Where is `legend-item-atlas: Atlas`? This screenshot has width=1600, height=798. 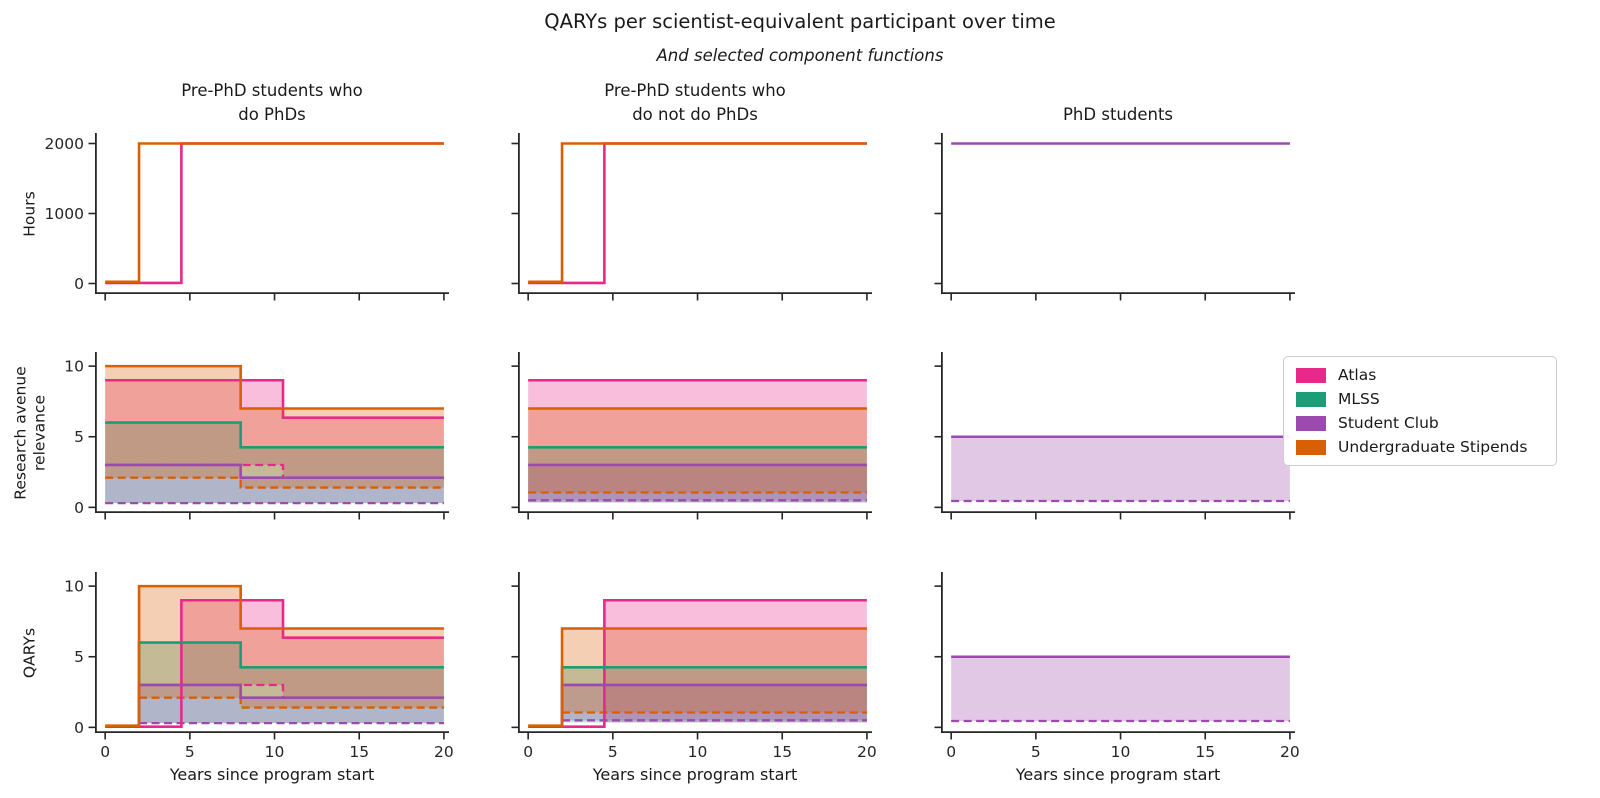 legend-item-atlas: Atlas is located at coordinates (1420, 375).